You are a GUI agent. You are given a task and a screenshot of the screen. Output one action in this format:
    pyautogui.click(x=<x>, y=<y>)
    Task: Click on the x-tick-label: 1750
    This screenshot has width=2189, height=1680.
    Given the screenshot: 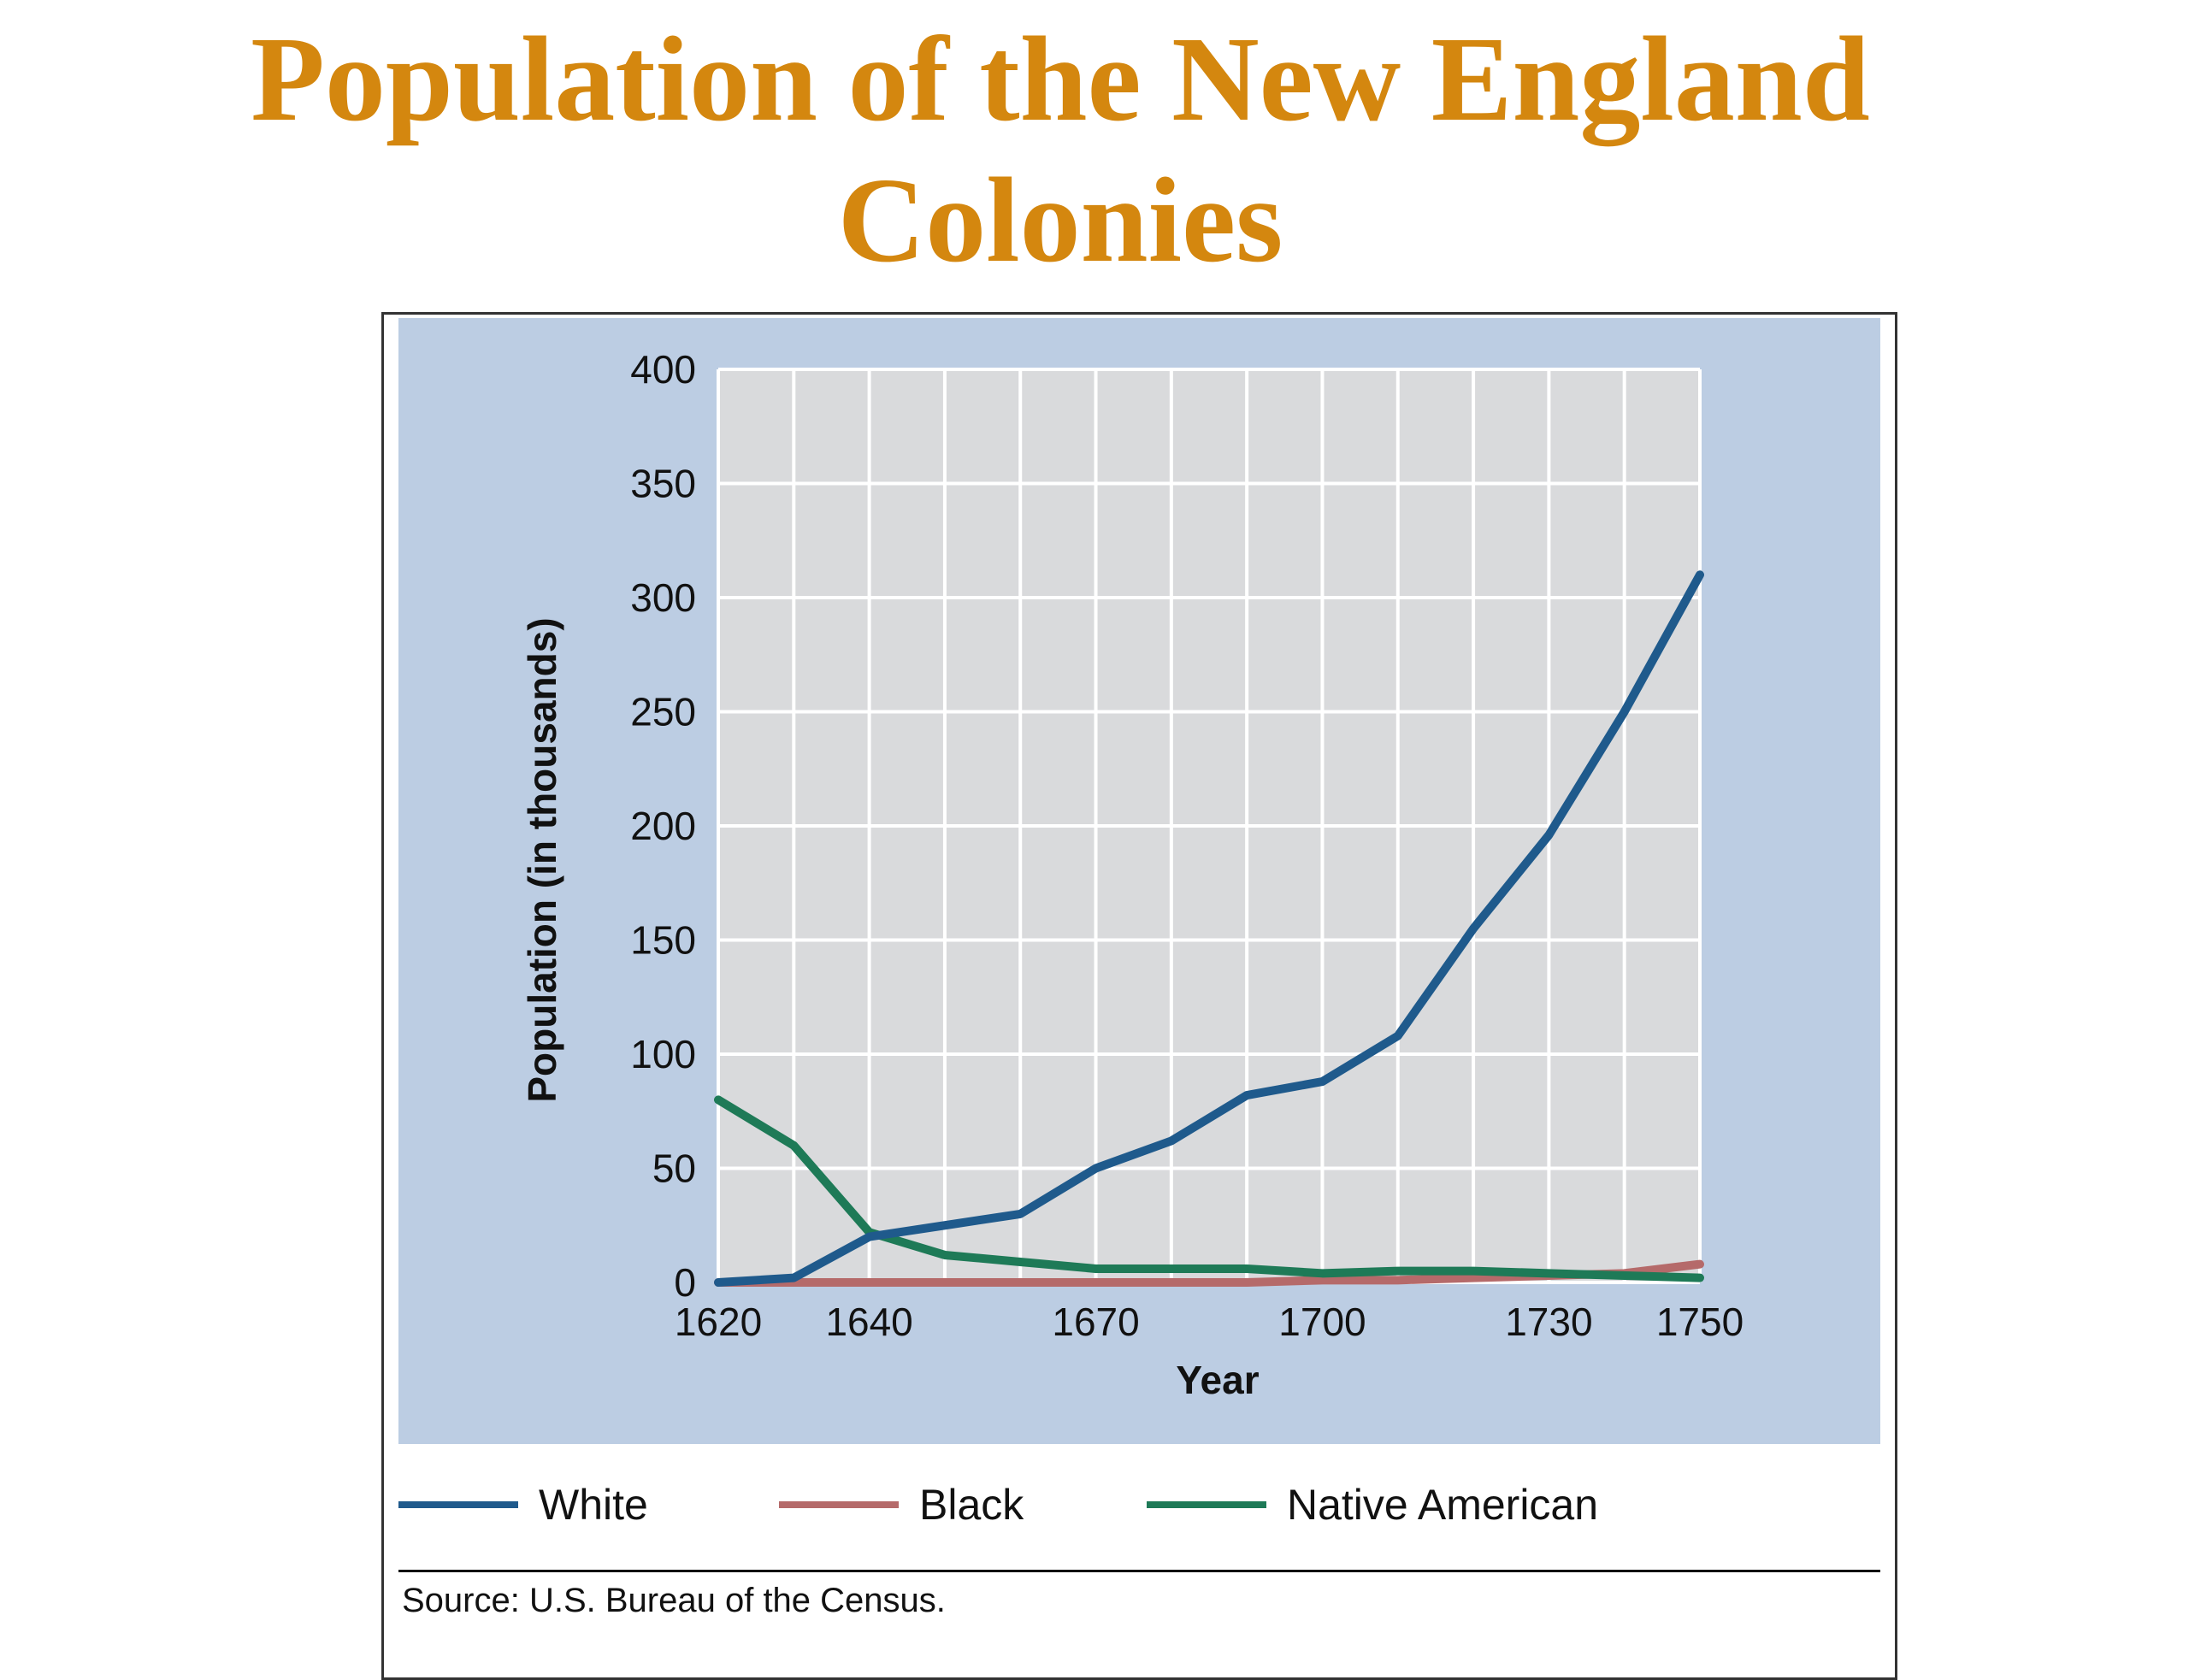 What is the action you would take?
    pyautogui.click(x=1700, y=1322)
    